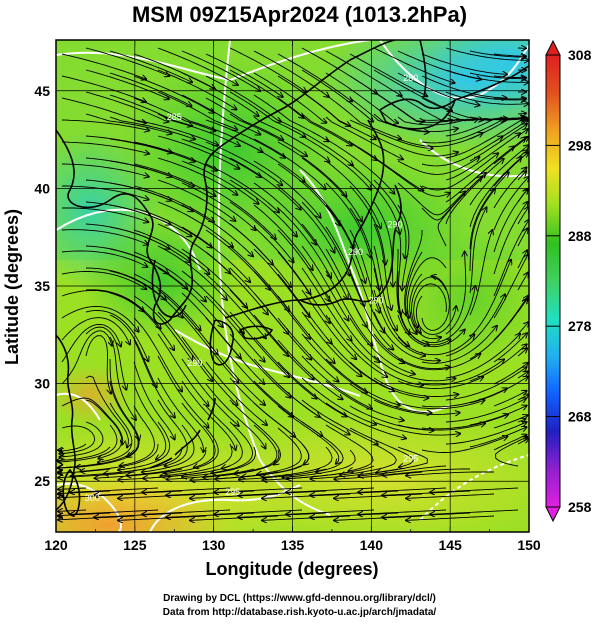 The height and width of the screenshot is (625, 599). Describe the element at coordinates (66, 422) in the screenshot. I see `coastline-china-coast` at that location.